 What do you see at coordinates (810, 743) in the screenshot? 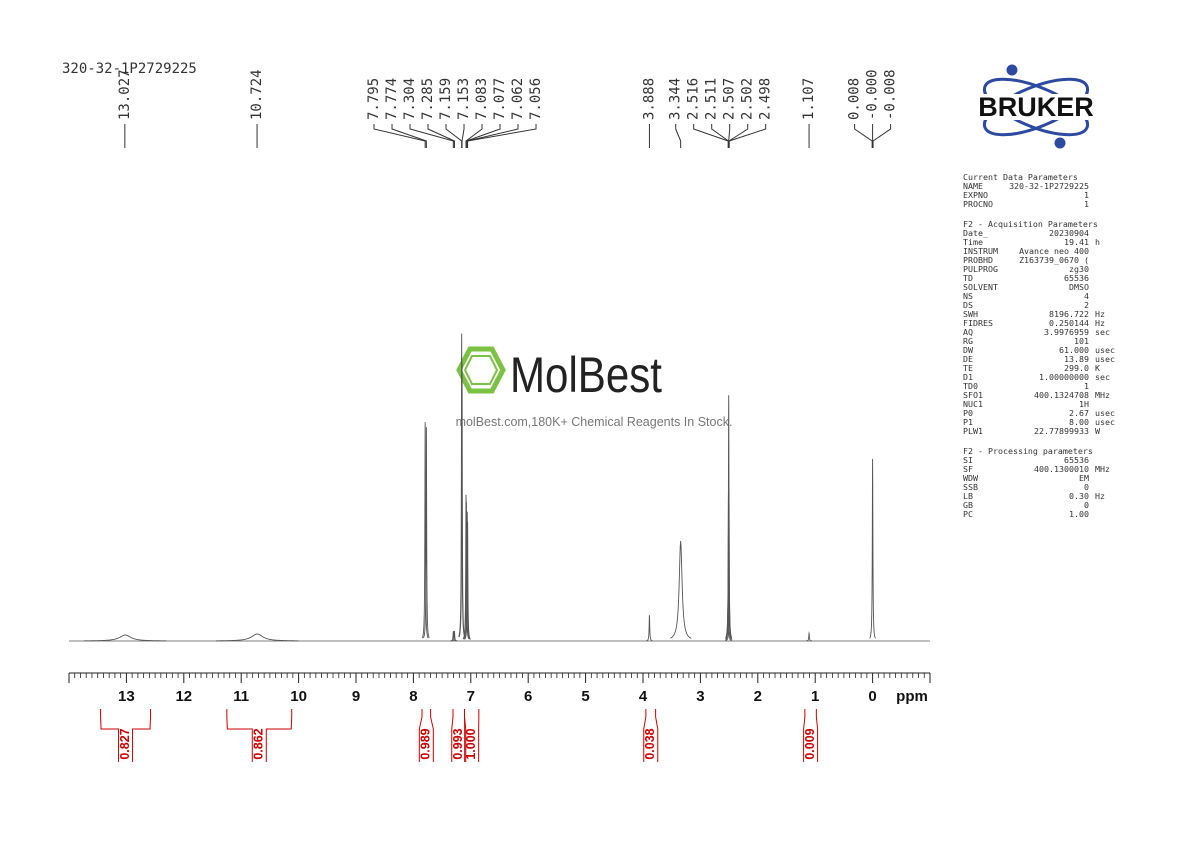
I see `integral-label: 0.009` at bounding box center [810, 743].